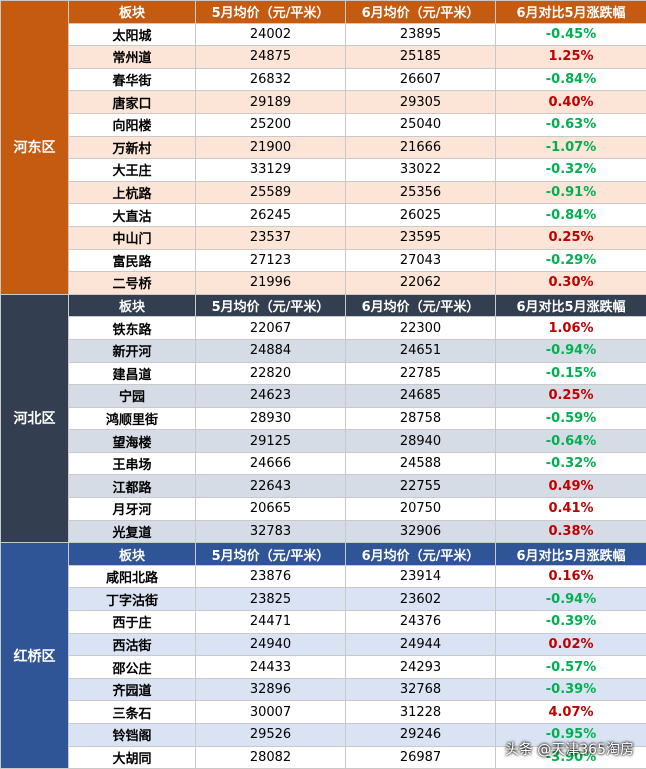 This screenshot has width=646, height=769. What do you see at coordinates (570, 757) in the screenshot?
I see `change-cell: -3.90%` at bounding box center [570, 757].